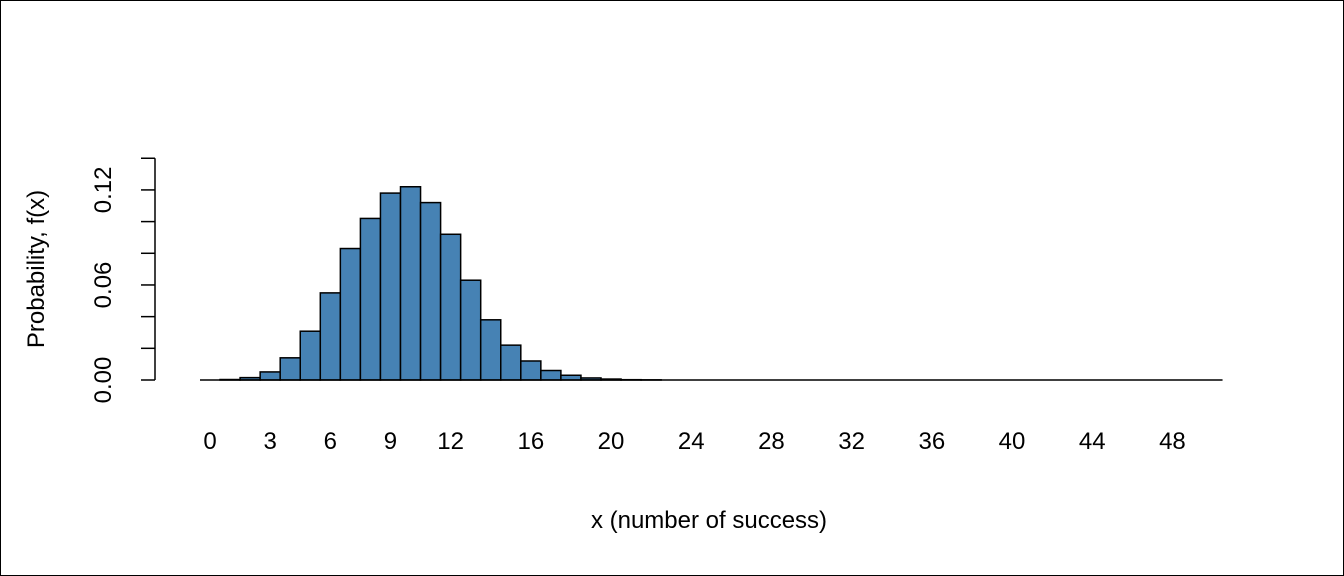 The image size is (1344, 576). Describe the element at coordinates (330, 441) in the screenshot. I see `x-tick-label: 6` at that location.